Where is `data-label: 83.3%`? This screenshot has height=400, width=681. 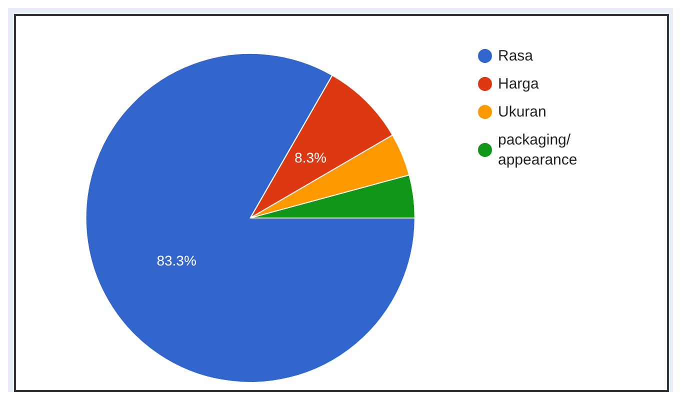
data-label: 83.3% is located at coordinates (176, 260).